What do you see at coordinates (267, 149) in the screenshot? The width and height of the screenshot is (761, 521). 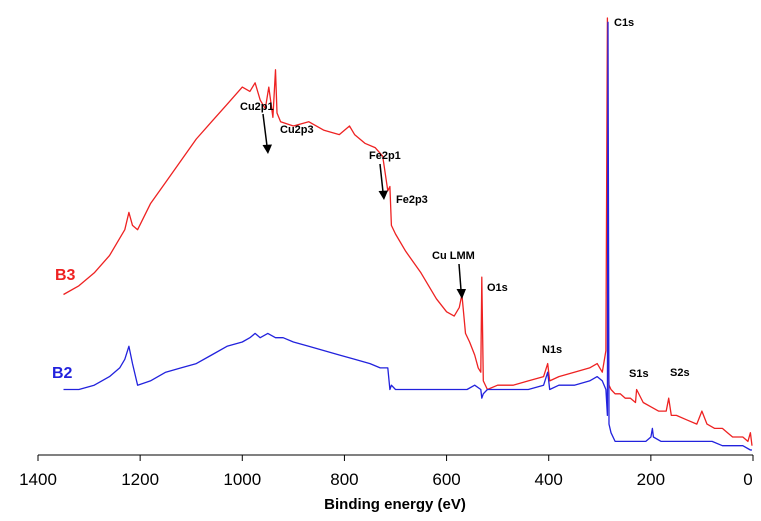 I see `peak-arrowhead-cu2p1` at bounding box center [267, 149].